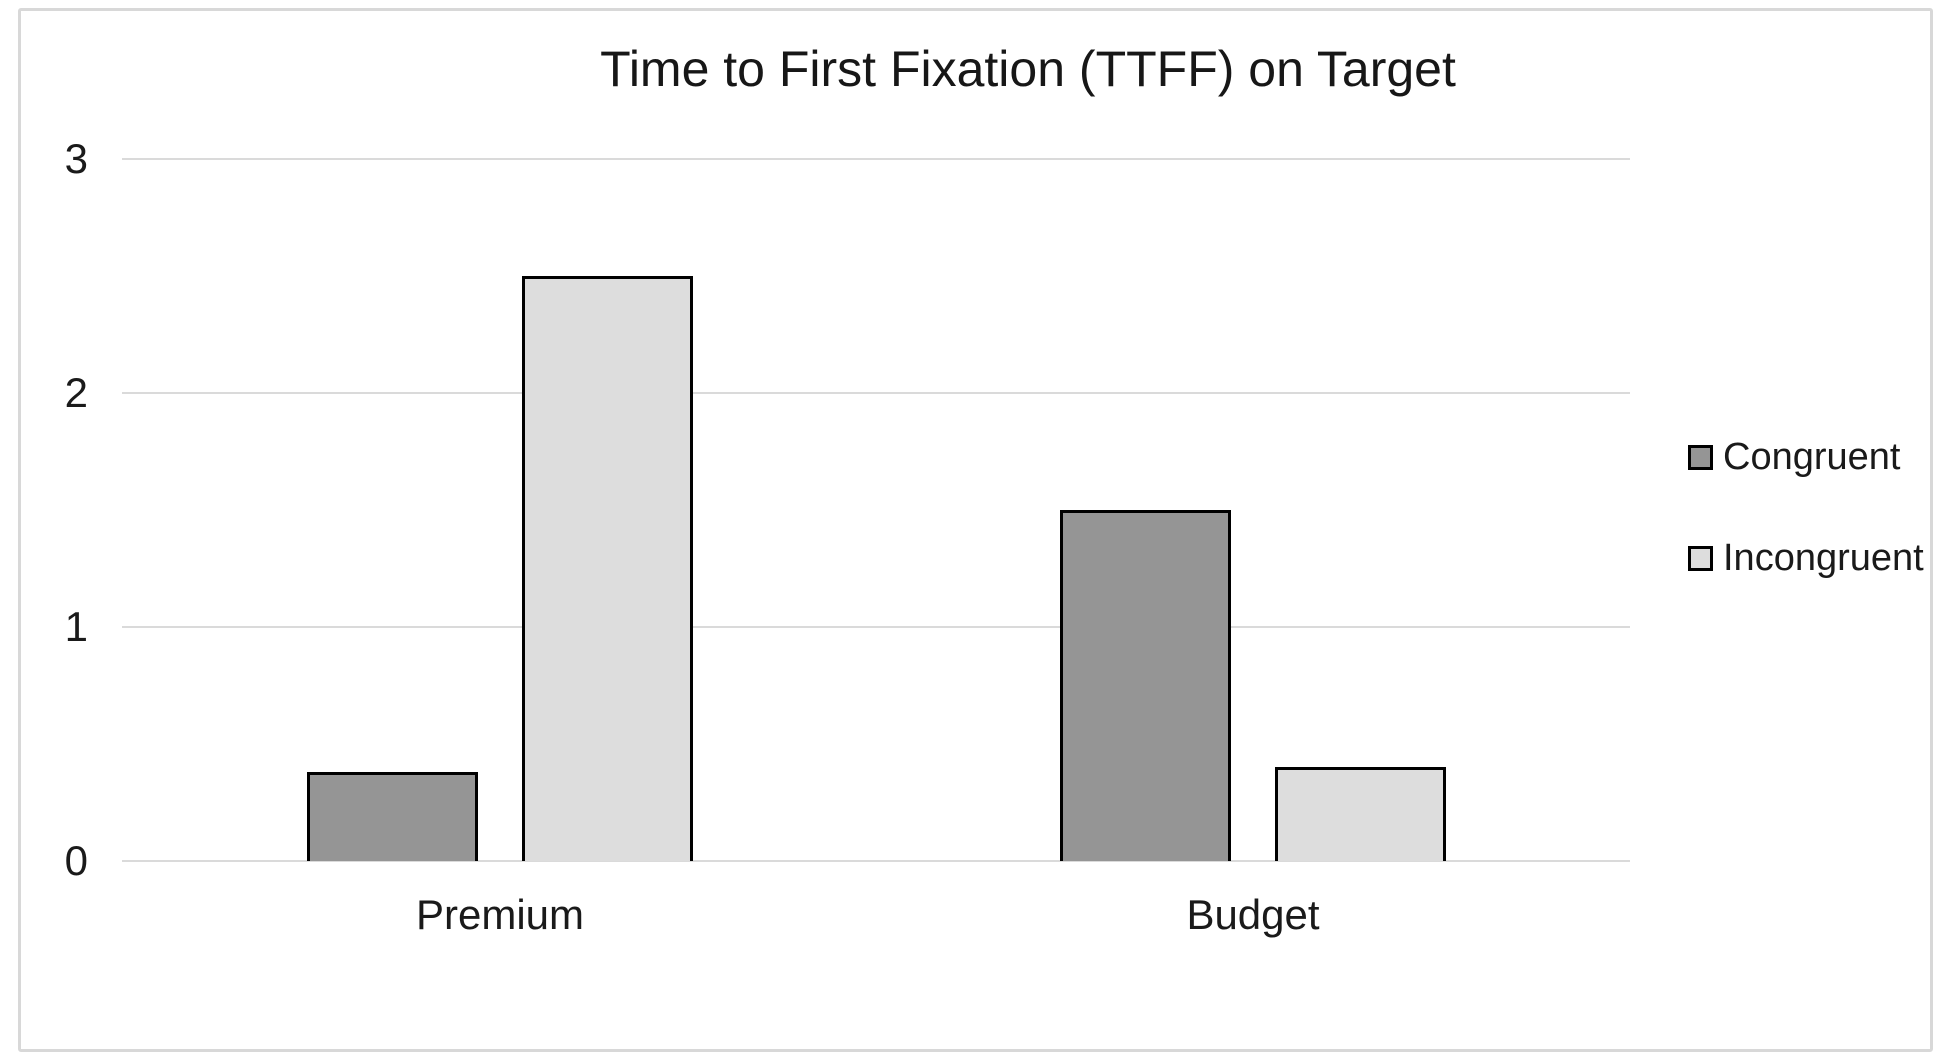 This screenshot has height=1056, width=1936. What do you see at coordinates (76, 392) in the screenshot?
I see `y-tick-label-2: 2` at bounding box center [76, 392].